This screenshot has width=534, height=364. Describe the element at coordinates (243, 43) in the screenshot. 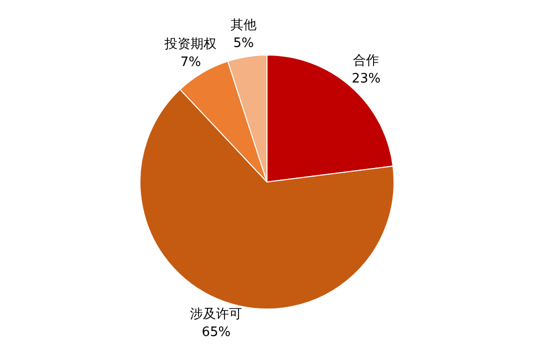

I see `data-label: 5%` at that location.